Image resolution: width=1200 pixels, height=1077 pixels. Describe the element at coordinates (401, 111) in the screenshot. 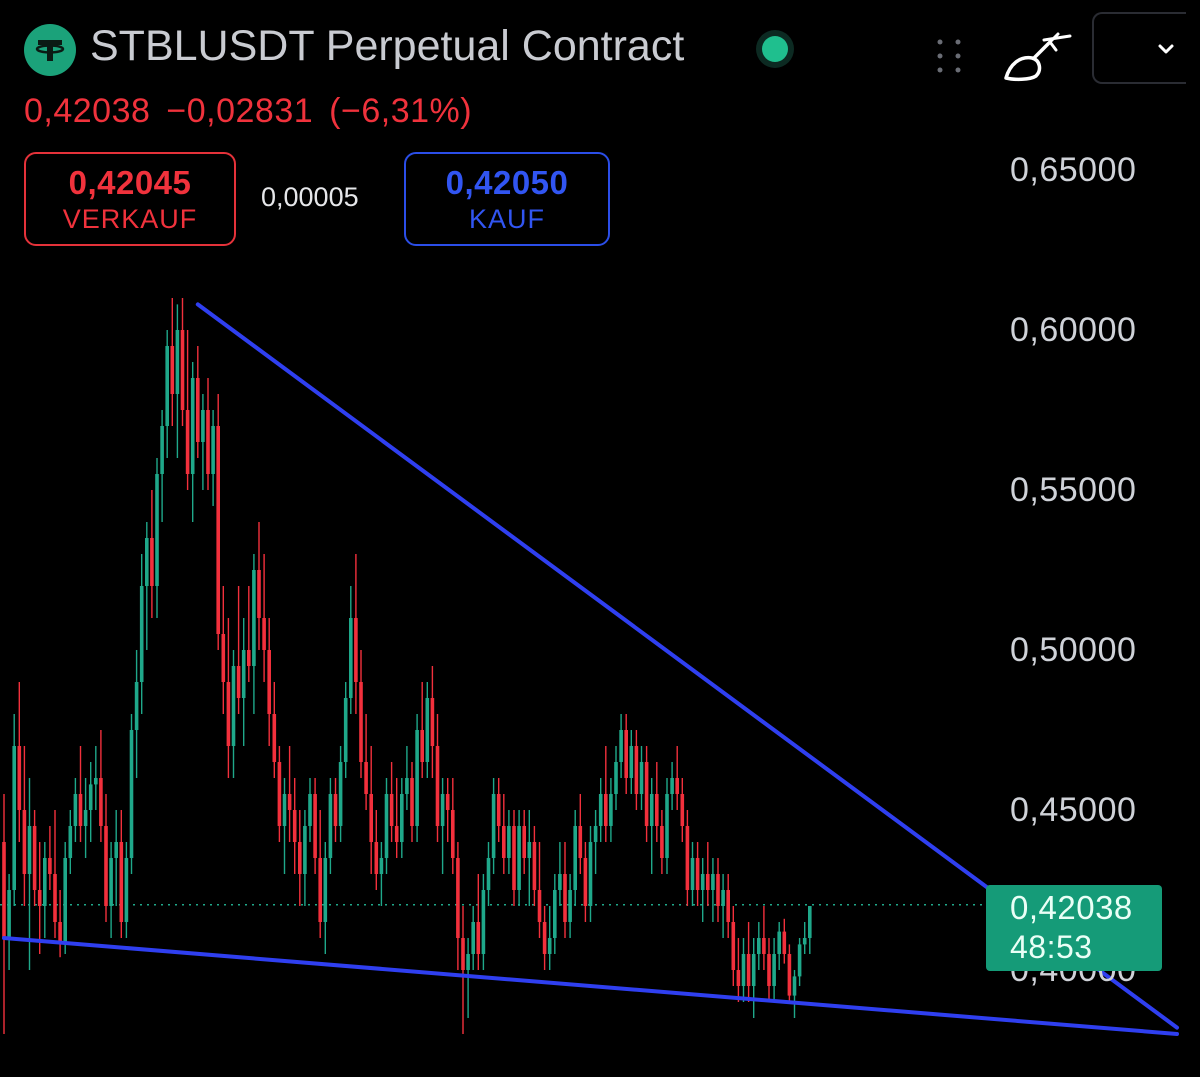

I see `price-change-percent: (−6,31%)` at that location.